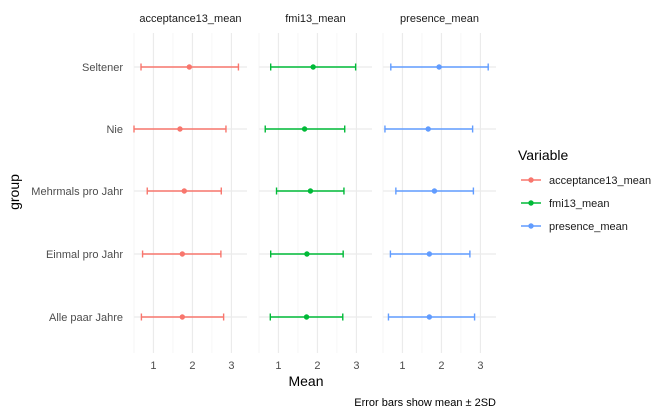  I want to click on y-tick-label: Einmal pro Jahr, so click(84, 255).